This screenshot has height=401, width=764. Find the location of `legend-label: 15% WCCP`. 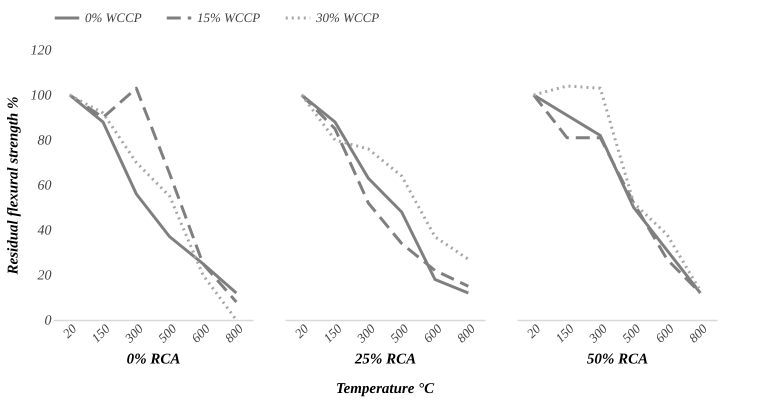

legend-label: 15% WCCP is located at coordinates (228, 17).